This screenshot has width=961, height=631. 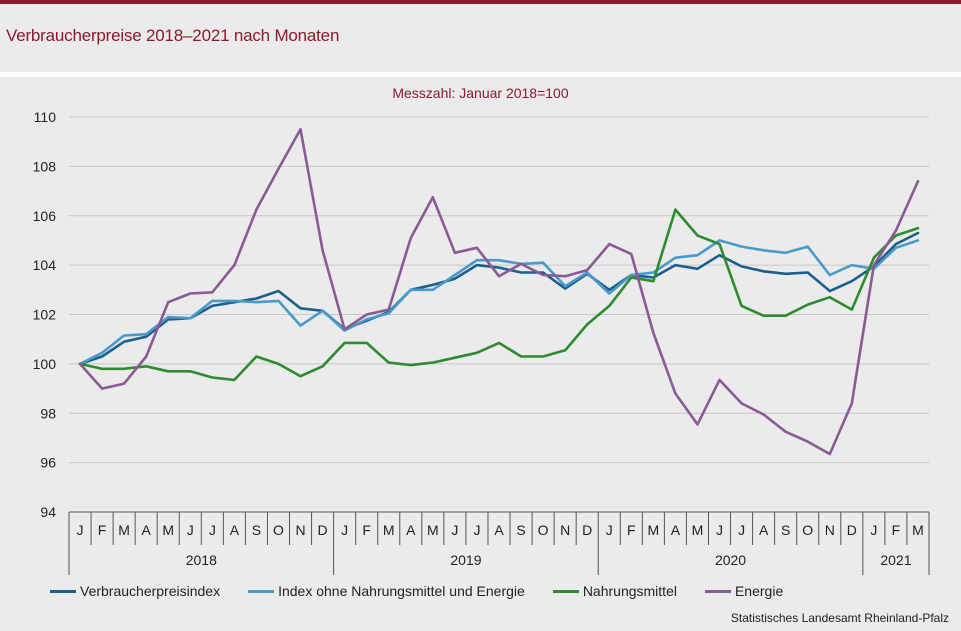 What do you see at coordinates (150, 591) in the screenshot?
I see `legend-label: Verbraucherpreisindex` at bounding box center [150, 591].